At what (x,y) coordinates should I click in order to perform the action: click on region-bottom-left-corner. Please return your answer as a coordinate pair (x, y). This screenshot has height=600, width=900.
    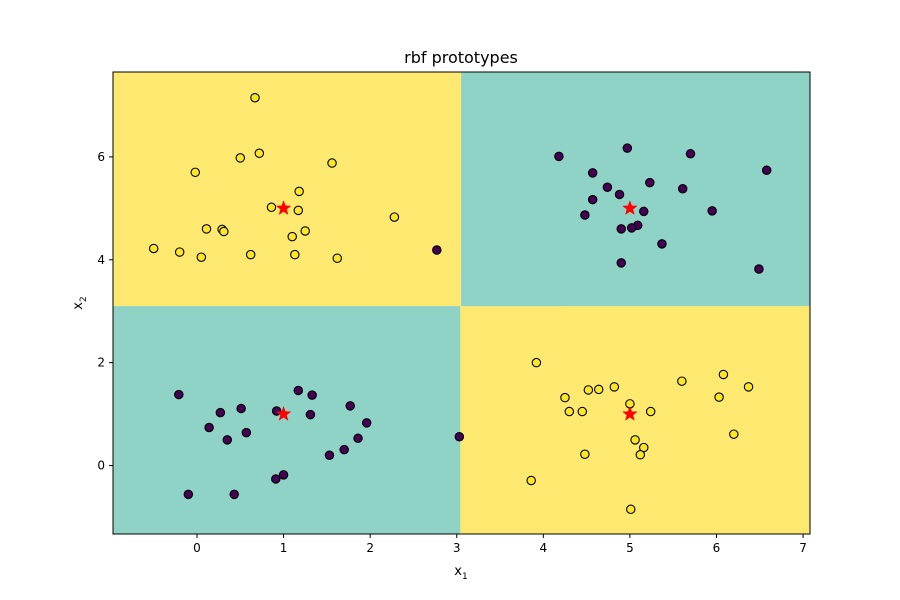
    Looking at the image, I should click on (287, 421).